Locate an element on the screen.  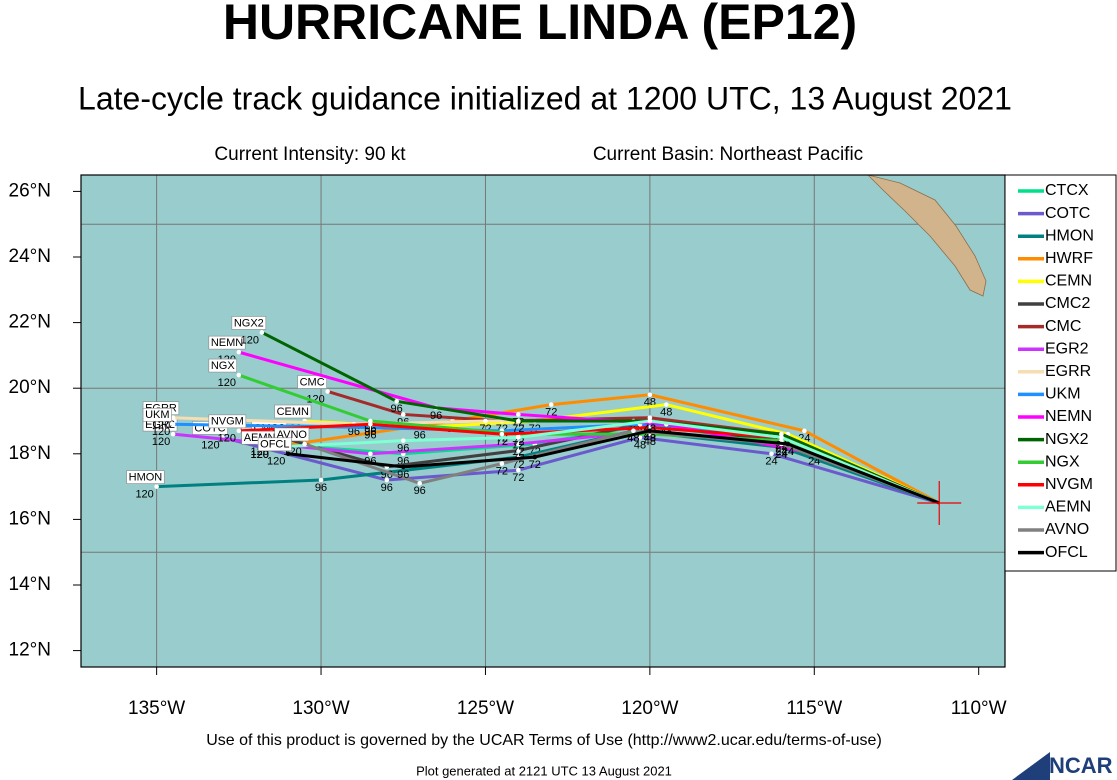
model-end-label: NGX is located at coordinates (222, 365).